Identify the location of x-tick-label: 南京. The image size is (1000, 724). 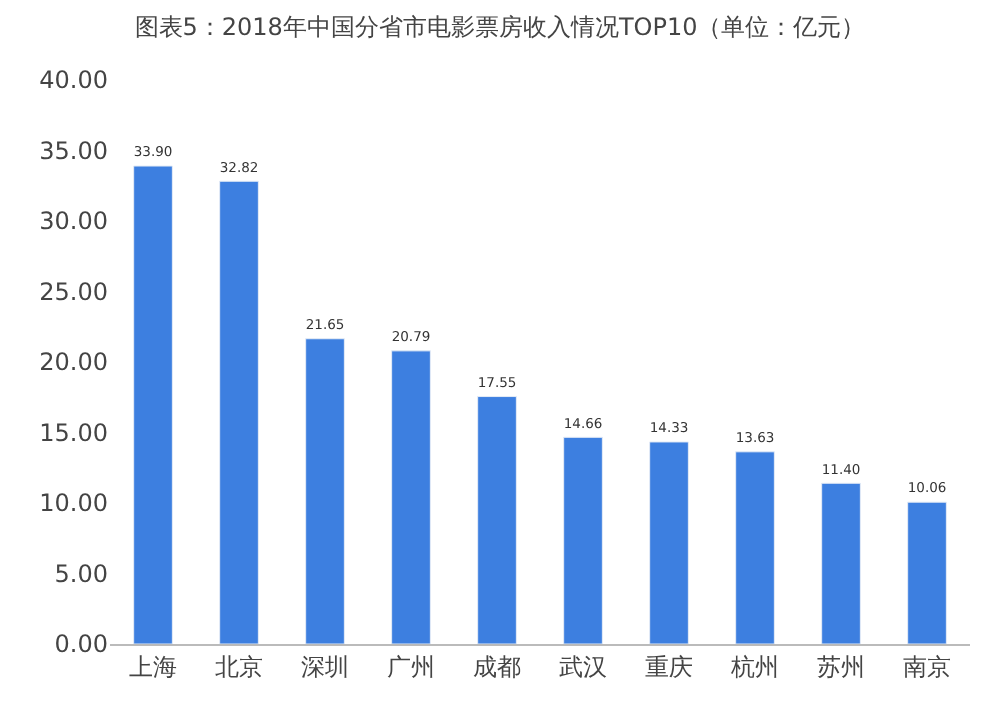
(927, 666).